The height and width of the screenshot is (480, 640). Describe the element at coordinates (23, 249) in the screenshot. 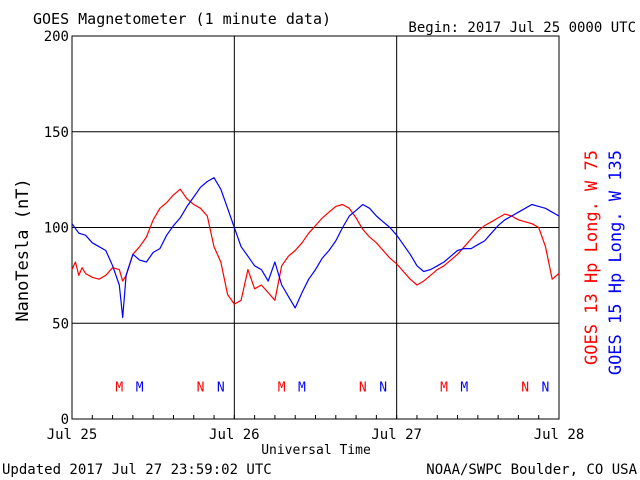

I see `y-axis-title: NanoTesla (nT)` at that location.